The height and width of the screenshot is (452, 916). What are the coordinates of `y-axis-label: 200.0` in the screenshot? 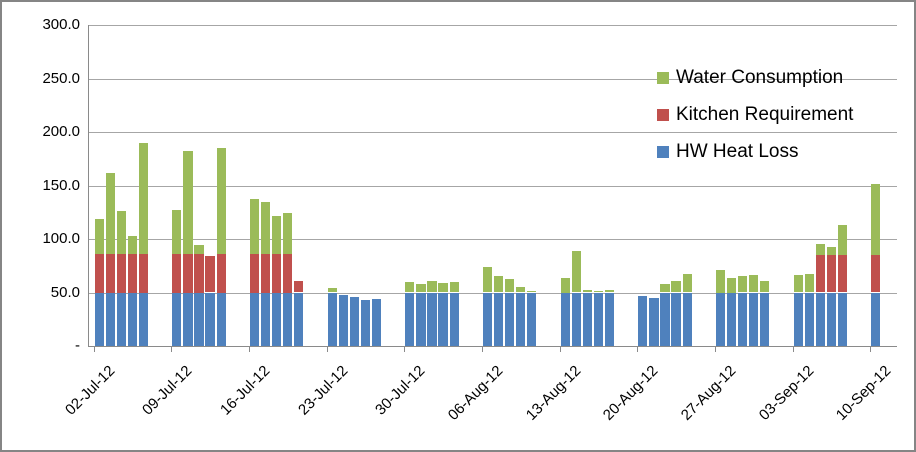 It's located at (61, 131).